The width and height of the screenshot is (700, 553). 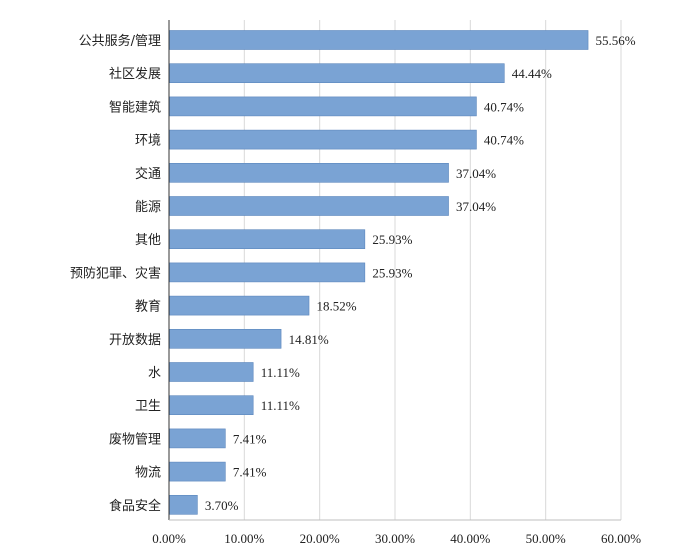 What do you see at coordinates (546, 538) in the screenshot?
I see `x-tick-label: 50.00%` at bounding box center [546, 538].